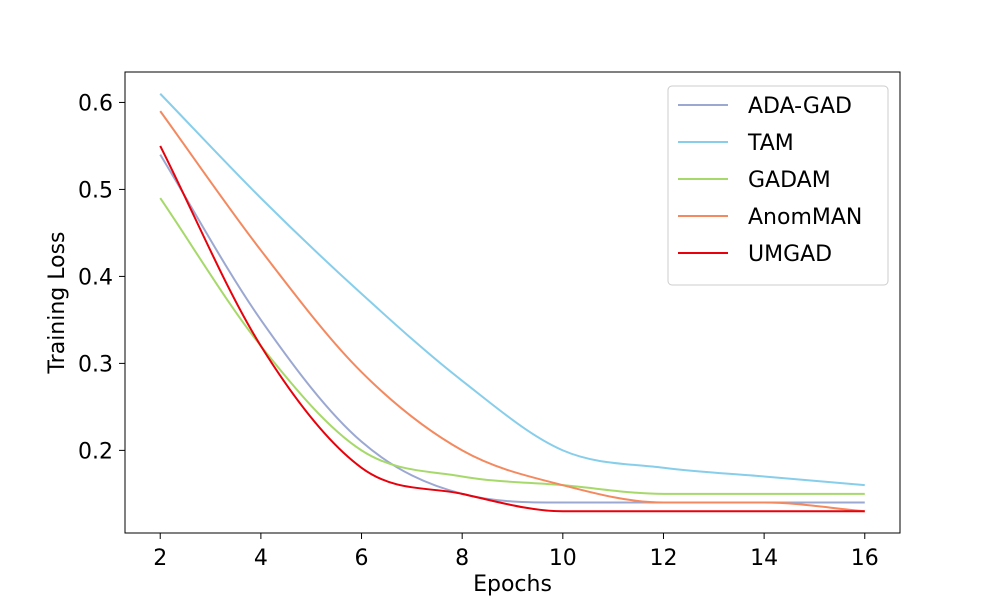 The image size is (1000, 600). I want to click on y-axis-label: Training Loss, so click(57, 302).